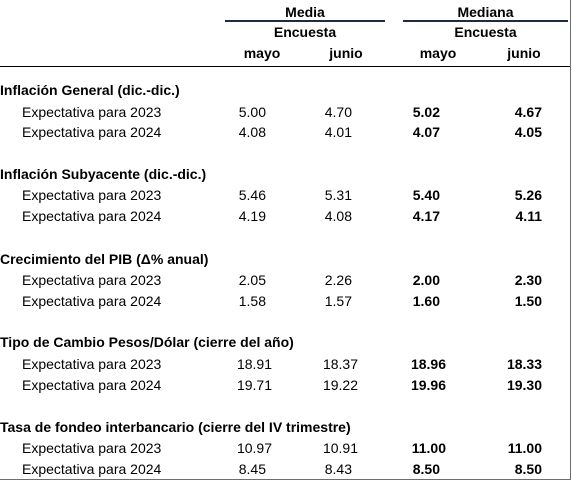 This screenshot has width=572, height=481. I want to click on header-mediana: Mediana, so click(485, 12).